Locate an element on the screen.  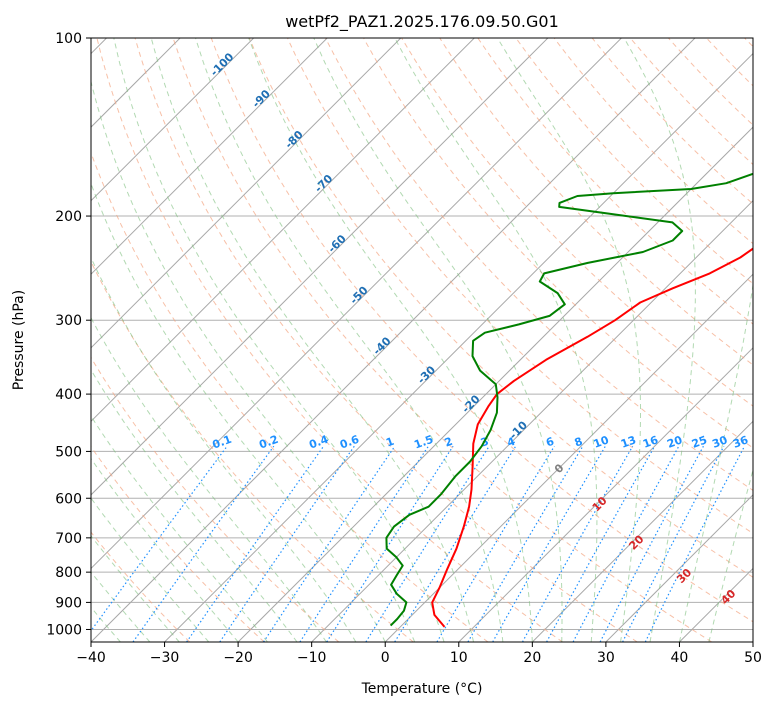
moist-adiabat-label: 40 is located at coordinates (728, 597).